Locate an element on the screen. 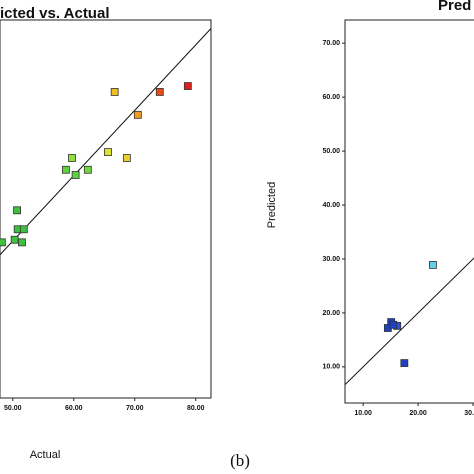 This screenshot has width=474, height=474. reference-line is located at coordinates (409, 321).